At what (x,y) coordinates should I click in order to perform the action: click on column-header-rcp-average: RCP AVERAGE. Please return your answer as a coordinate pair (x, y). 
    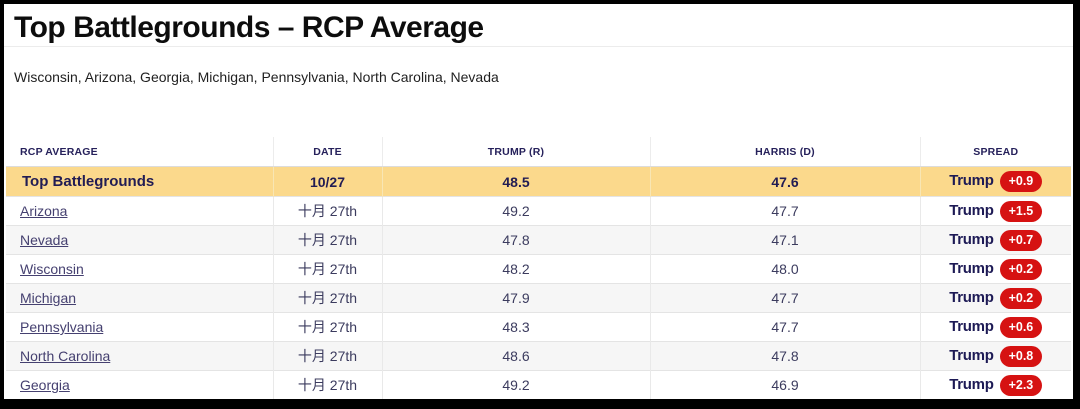
    Looking at the image, I should click on (139, 152).